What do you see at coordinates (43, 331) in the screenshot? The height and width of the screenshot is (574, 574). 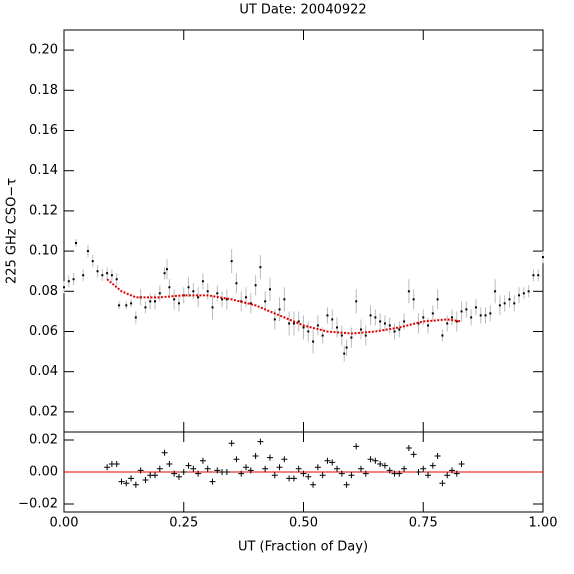 I see `y-tick-label: 0.06` at bounding box center [43, 331].